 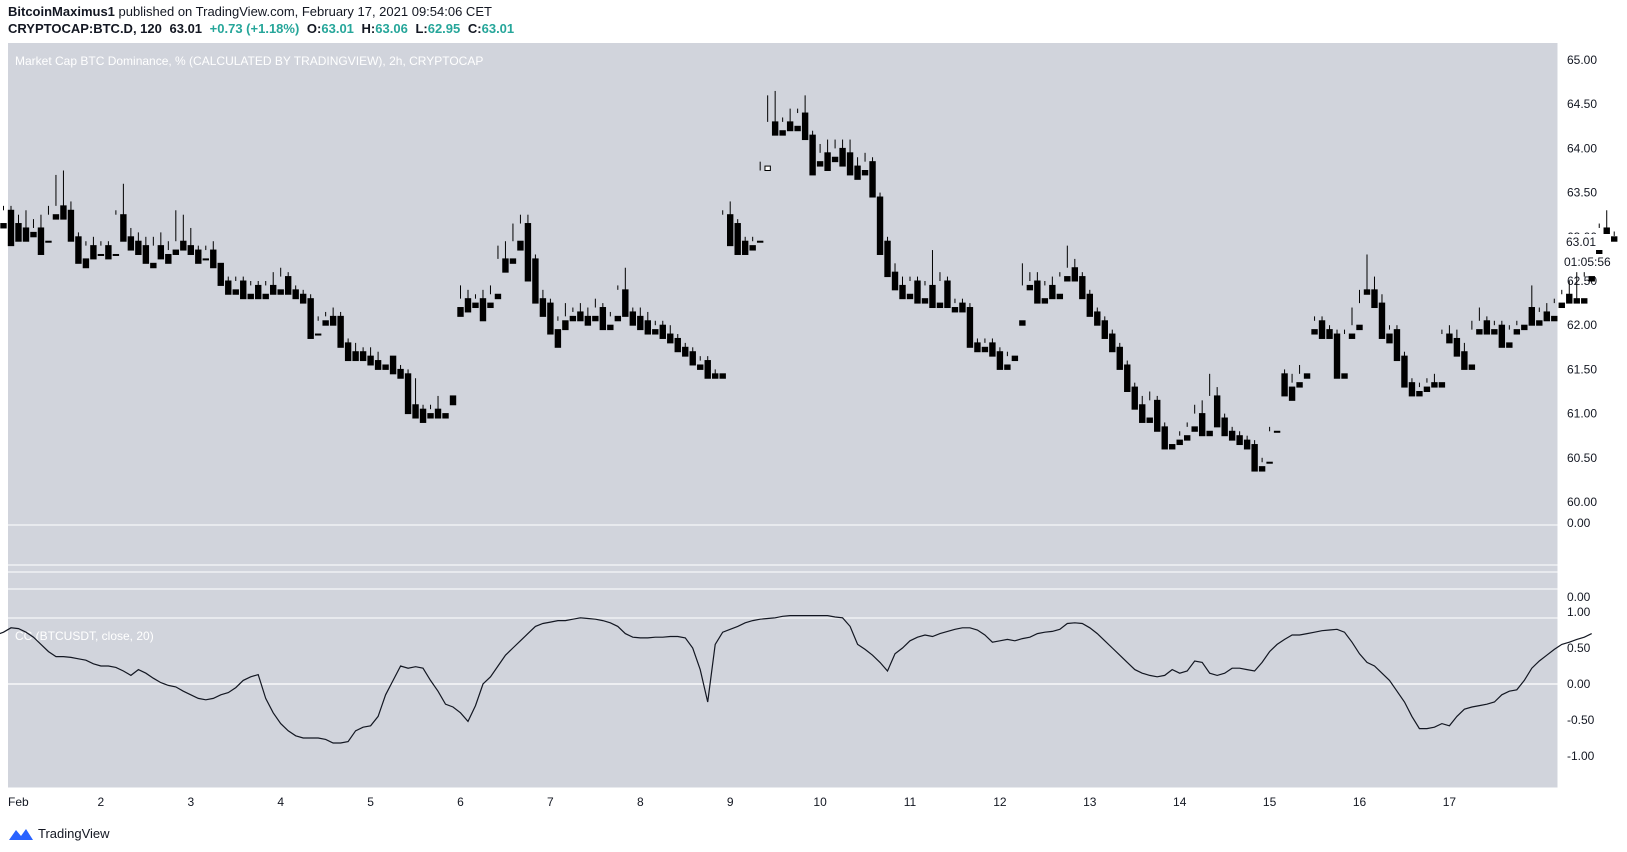 I want to click on time-tick-label: 5, so click(x=370, y=802).